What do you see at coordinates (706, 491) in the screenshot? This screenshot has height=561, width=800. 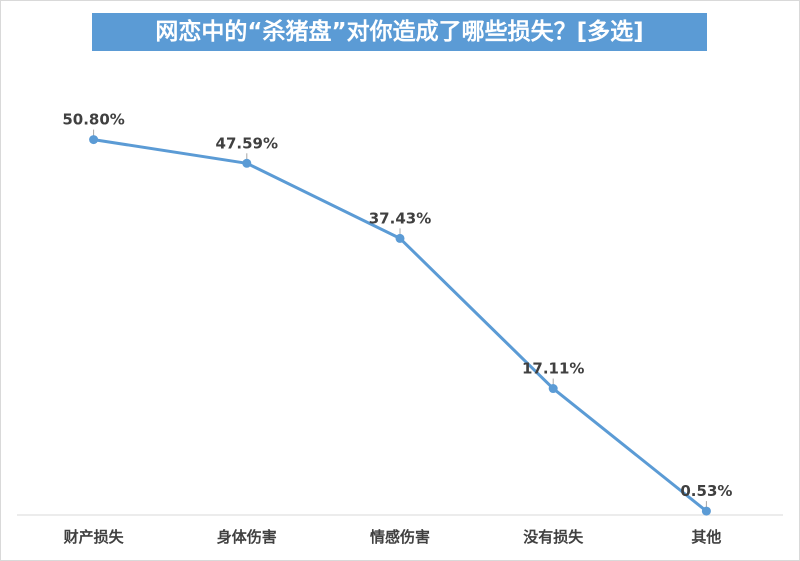 I see `data-label: 0.53%` at bounding box center [706, 491].